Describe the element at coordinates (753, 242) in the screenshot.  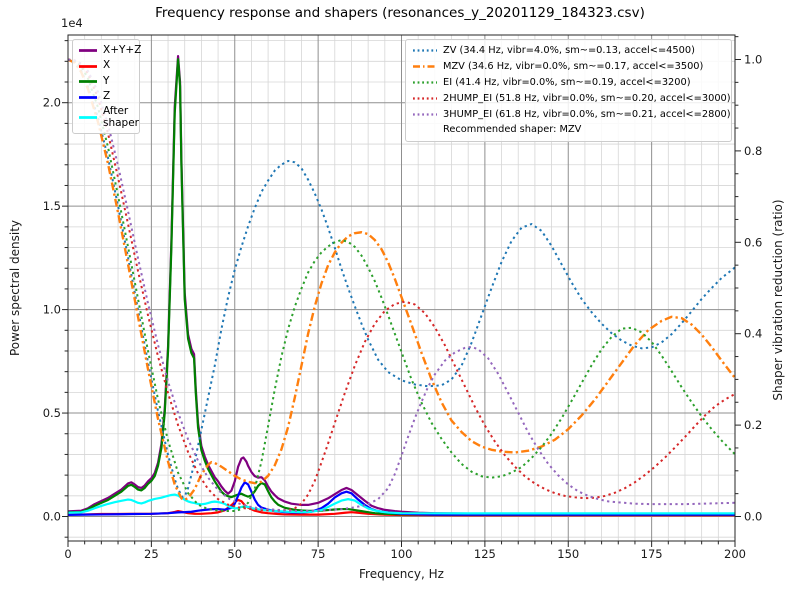
I see `y-right-tick-label: 0.6` at that location.